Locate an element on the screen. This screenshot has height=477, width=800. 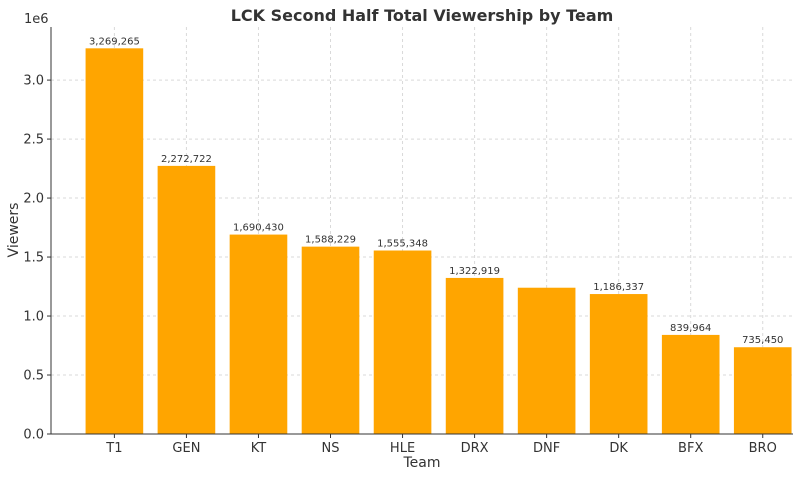
y-axis-label: Viewers is located at coordinates (14, 230).